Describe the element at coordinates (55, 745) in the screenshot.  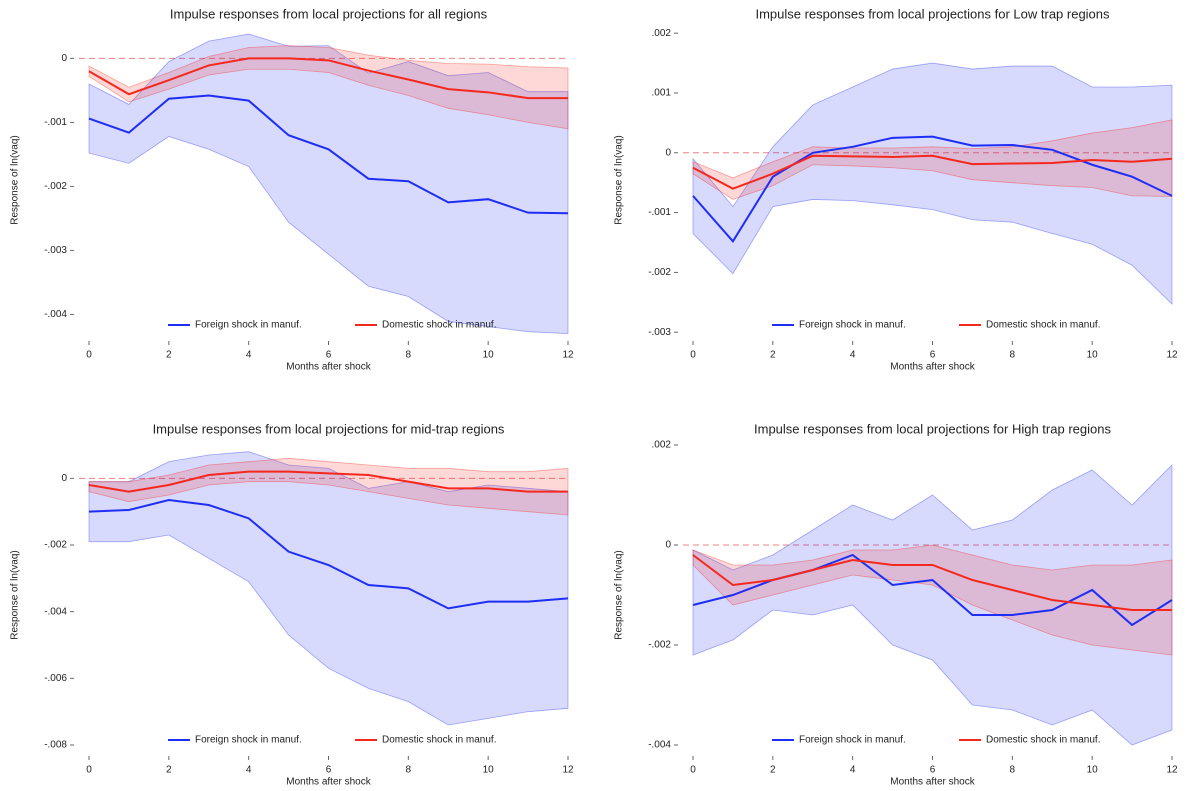
I see `y-tick-label: -.008` at that location.